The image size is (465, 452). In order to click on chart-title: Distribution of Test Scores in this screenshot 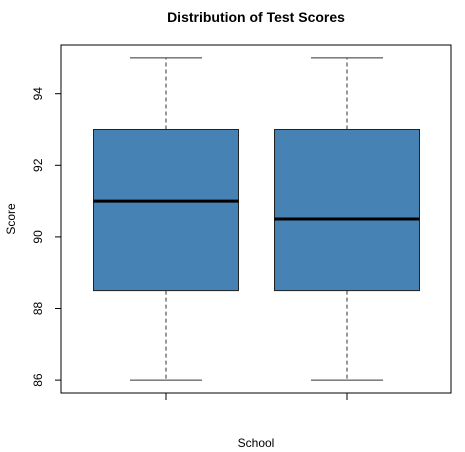, I will do `click(256, 17)`.